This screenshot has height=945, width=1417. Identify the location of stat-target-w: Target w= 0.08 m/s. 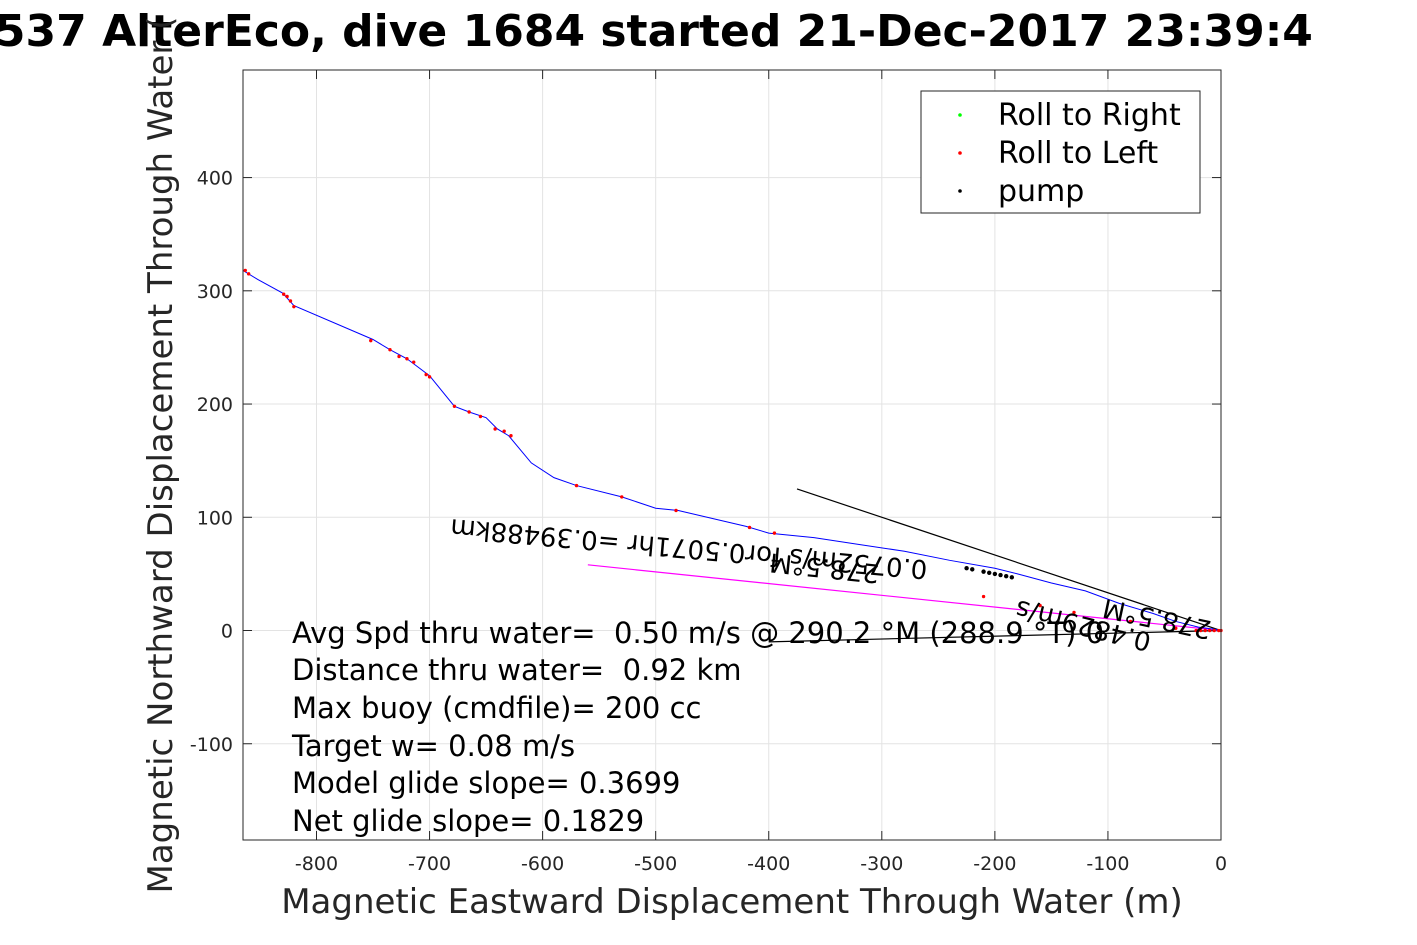
(433, 746).